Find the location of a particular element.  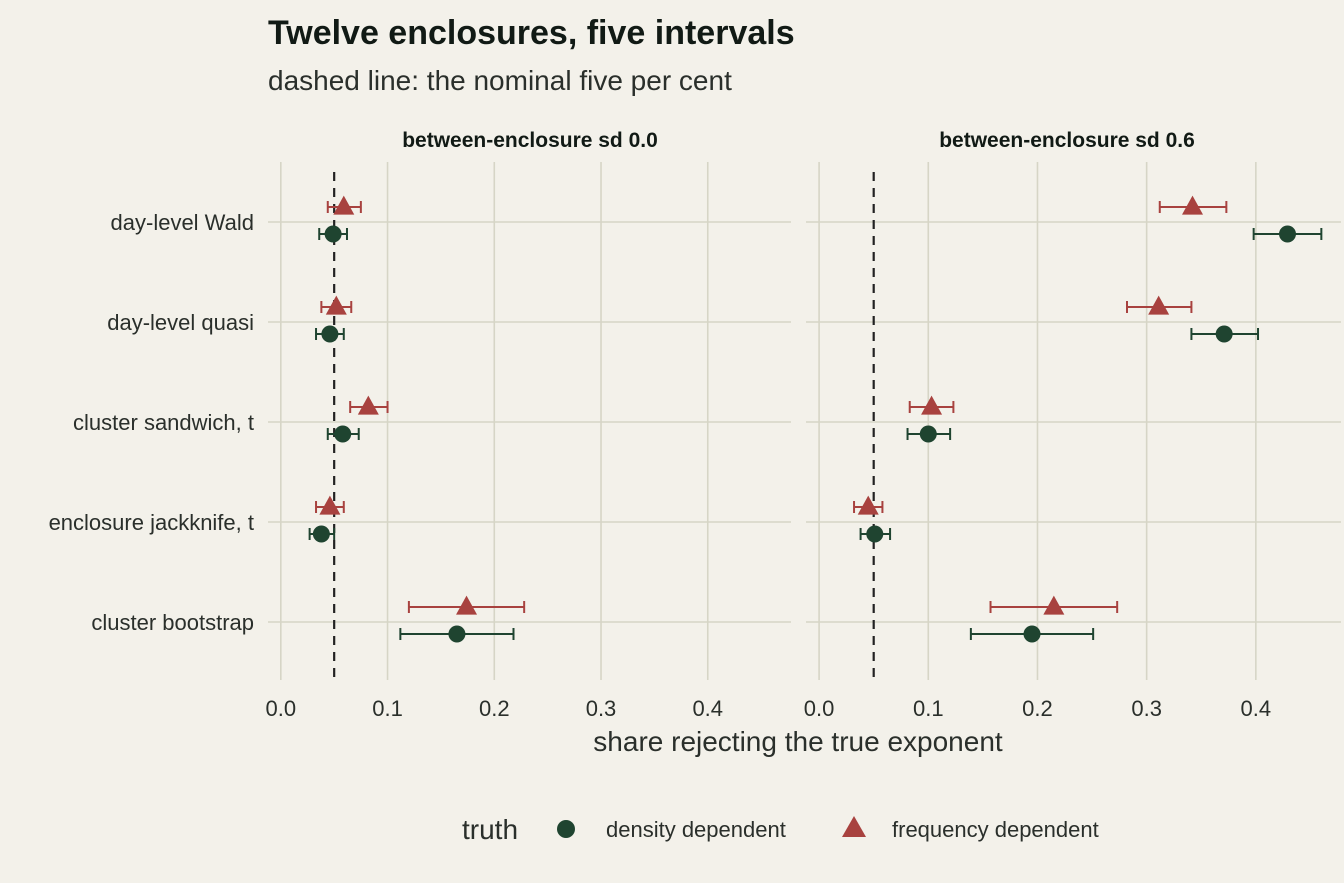

legend-key-density-icon is located at coordinates (566, 829).